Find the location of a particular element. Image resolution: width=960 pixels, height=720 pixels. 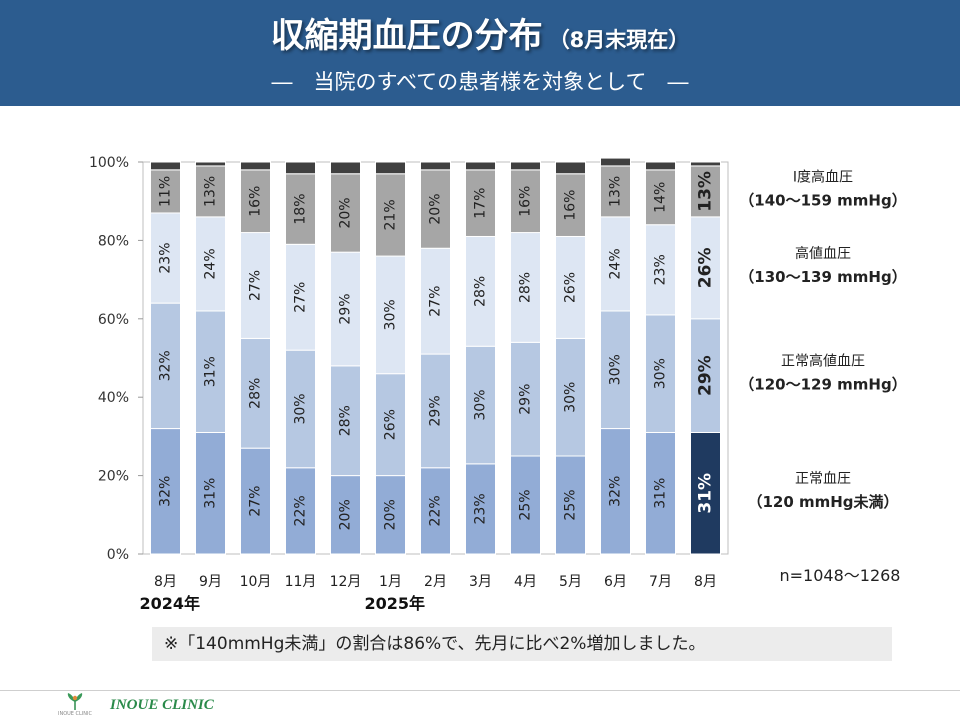

data-label: 11% is located at coordinates (166, 191).